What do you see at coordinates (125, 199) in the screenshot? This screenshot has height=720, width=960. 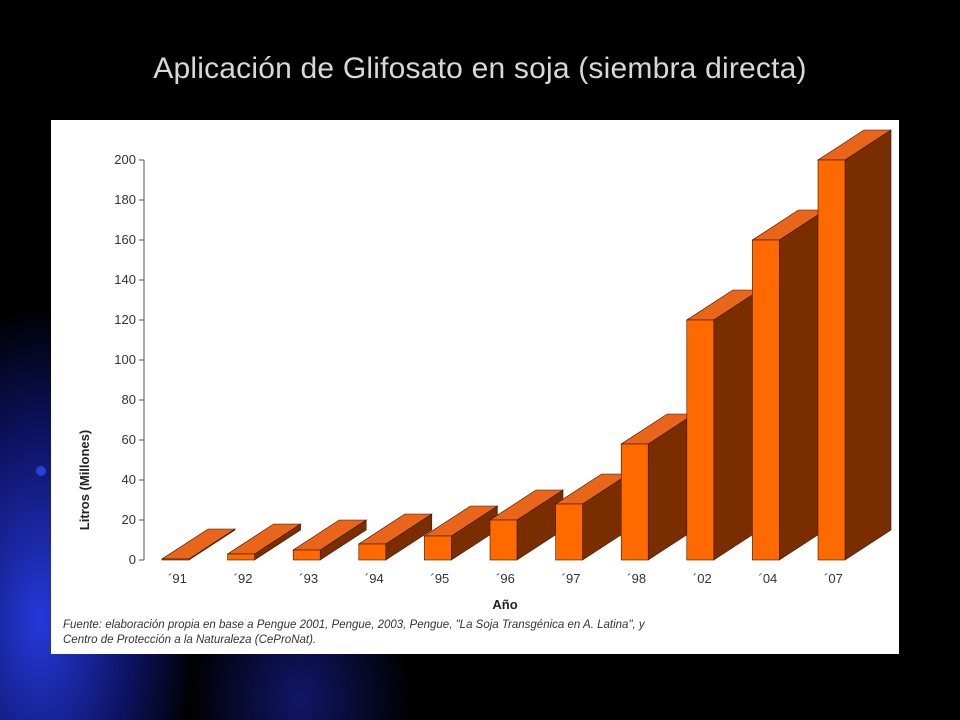 I see `y-tick-label: 180` at bounding box center [125, 199].